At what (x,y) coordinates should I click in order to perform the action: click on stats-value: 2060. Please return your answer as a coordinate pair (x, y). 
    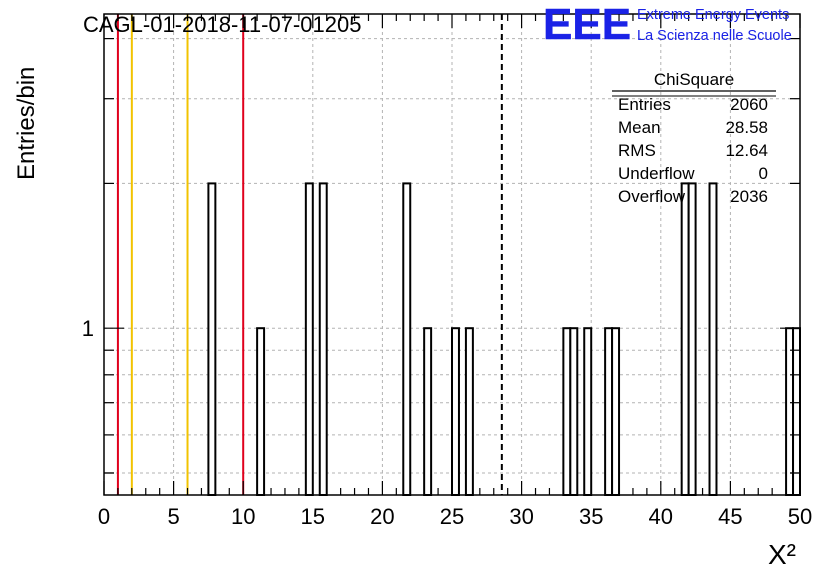
    Looking at the image, I should click on (749, 104).